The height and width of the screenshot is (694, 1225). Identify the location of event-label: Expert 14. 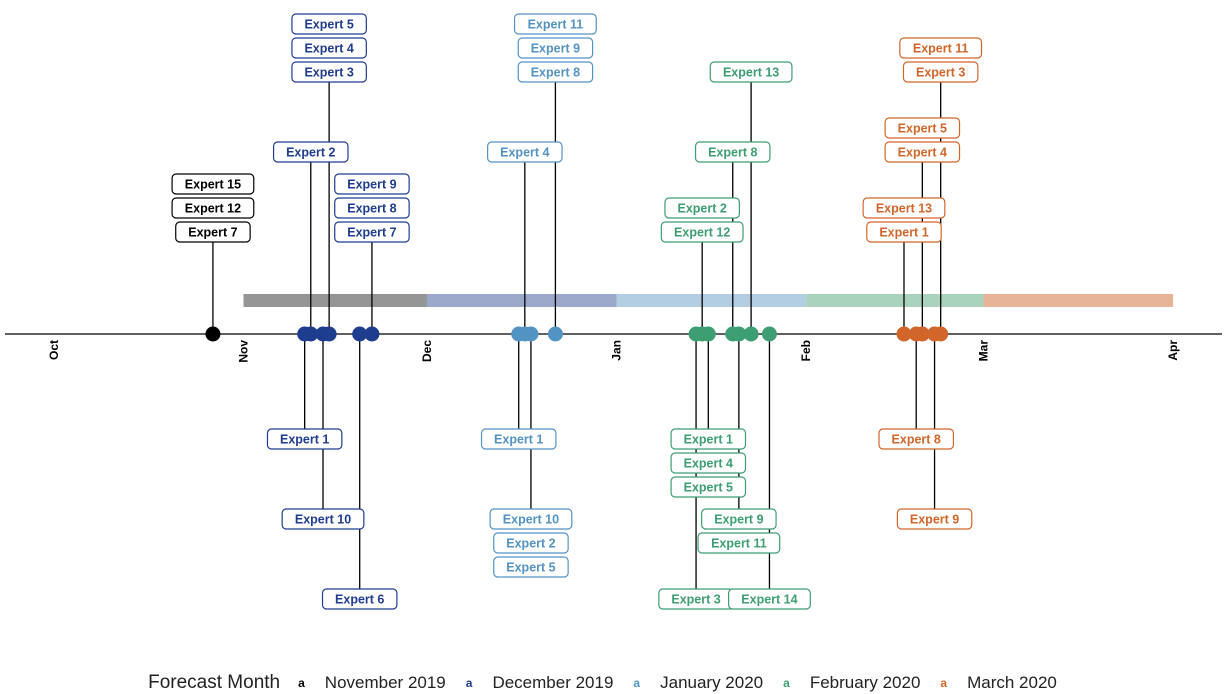
(769, 599).